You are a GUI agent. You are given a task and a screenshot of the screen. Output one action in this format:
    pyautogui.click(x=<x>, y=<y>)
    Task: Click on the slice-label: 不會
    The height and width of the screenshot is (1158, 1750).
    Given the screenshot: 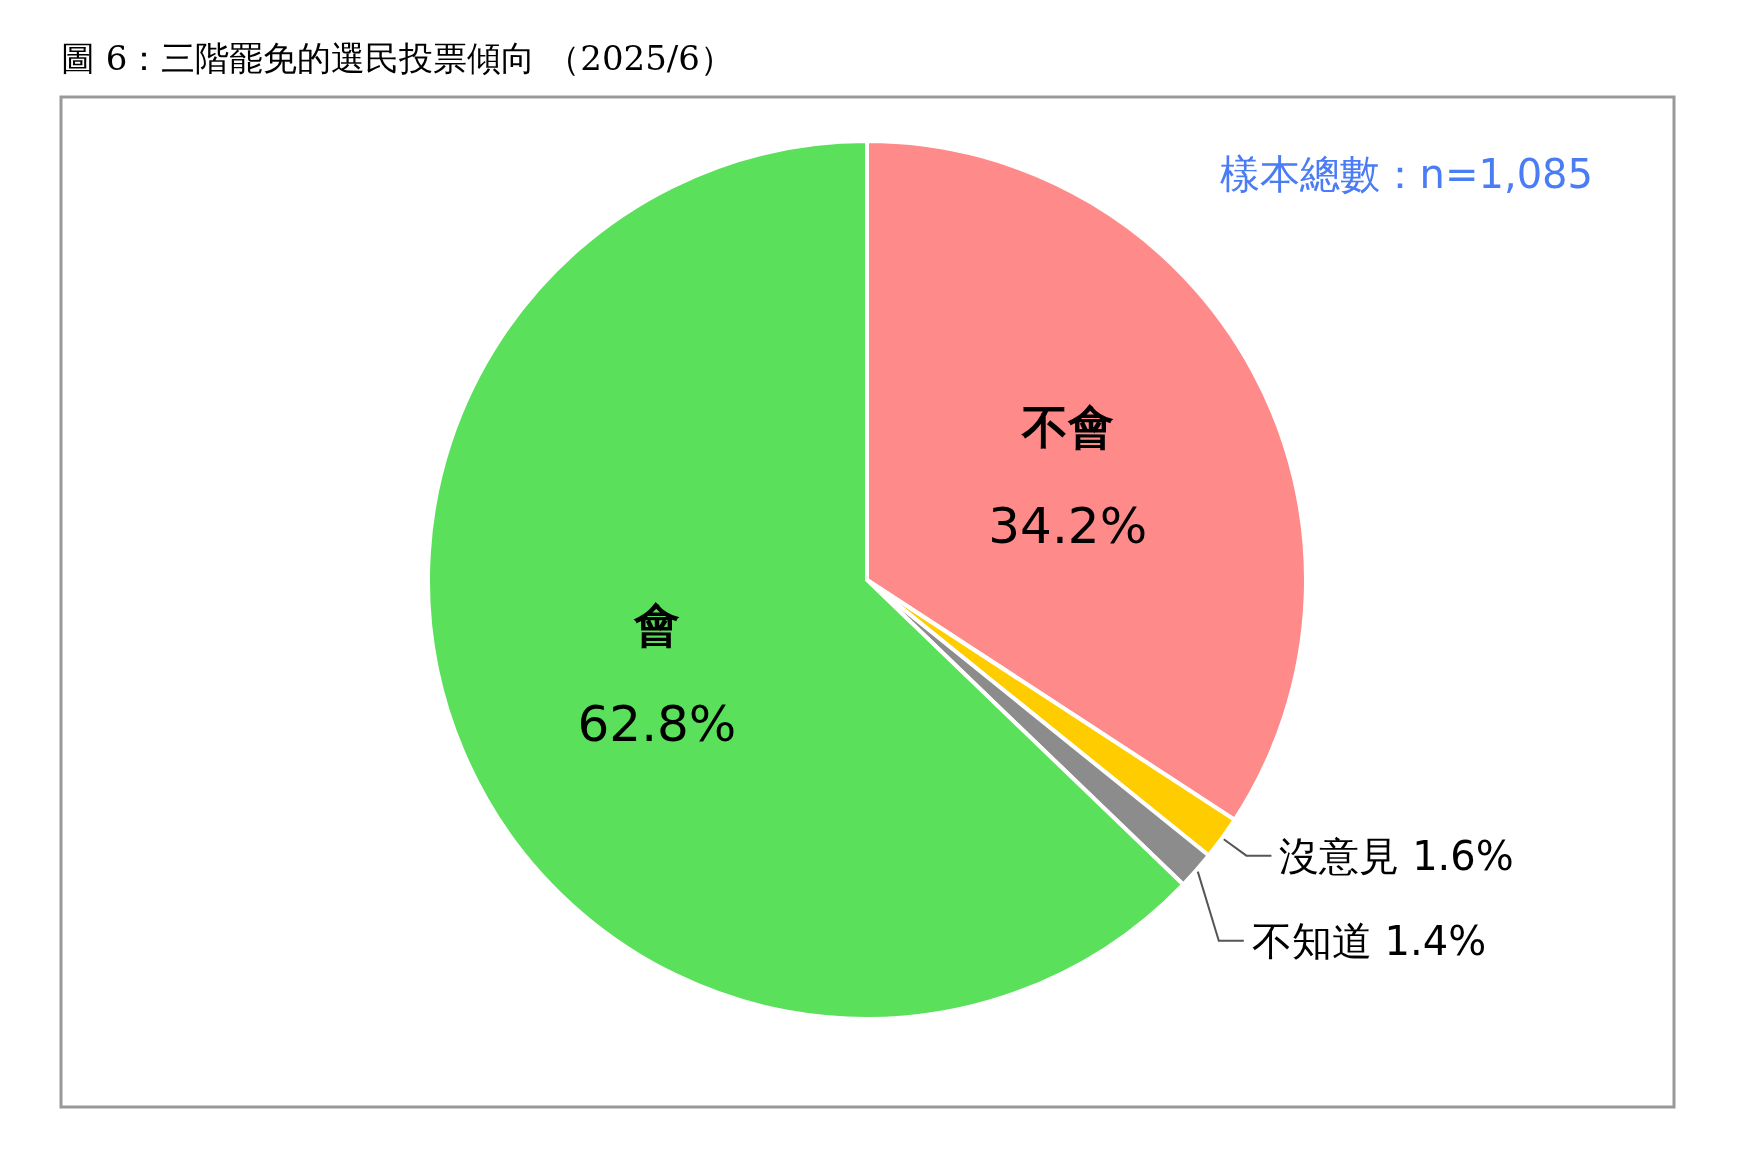 What is the action you would take?
    pyautogui.click(x=1067, y=427)
    